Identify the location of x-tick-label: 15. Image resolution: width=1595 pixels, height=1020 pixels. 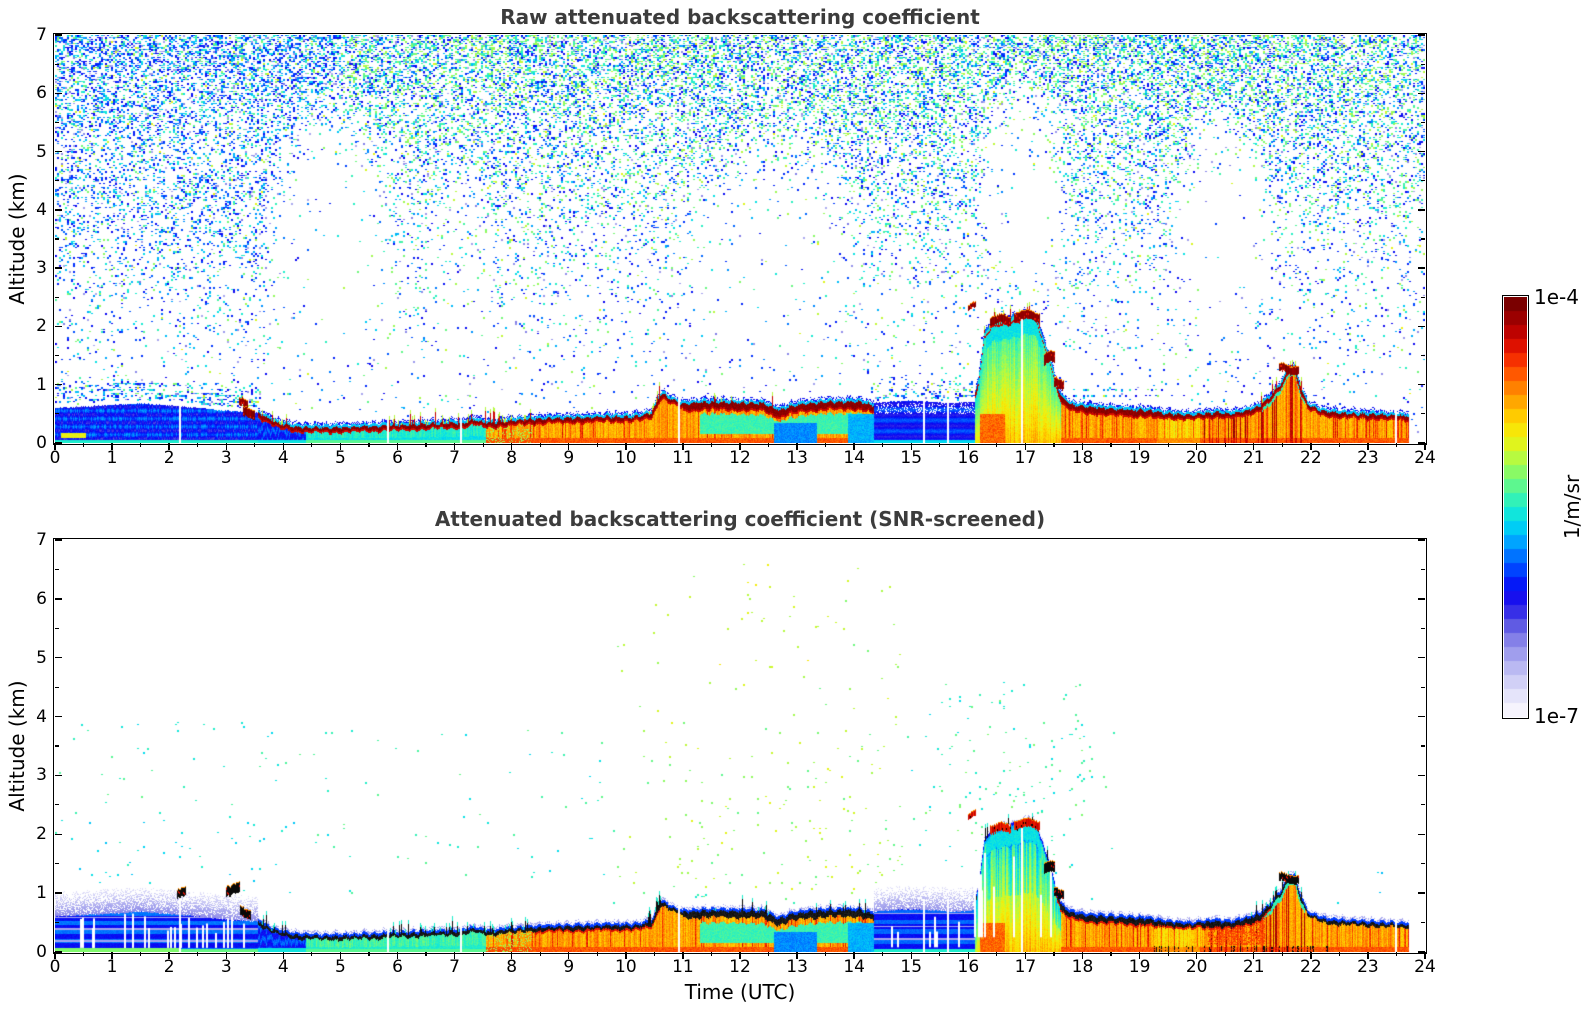
(911, 967).